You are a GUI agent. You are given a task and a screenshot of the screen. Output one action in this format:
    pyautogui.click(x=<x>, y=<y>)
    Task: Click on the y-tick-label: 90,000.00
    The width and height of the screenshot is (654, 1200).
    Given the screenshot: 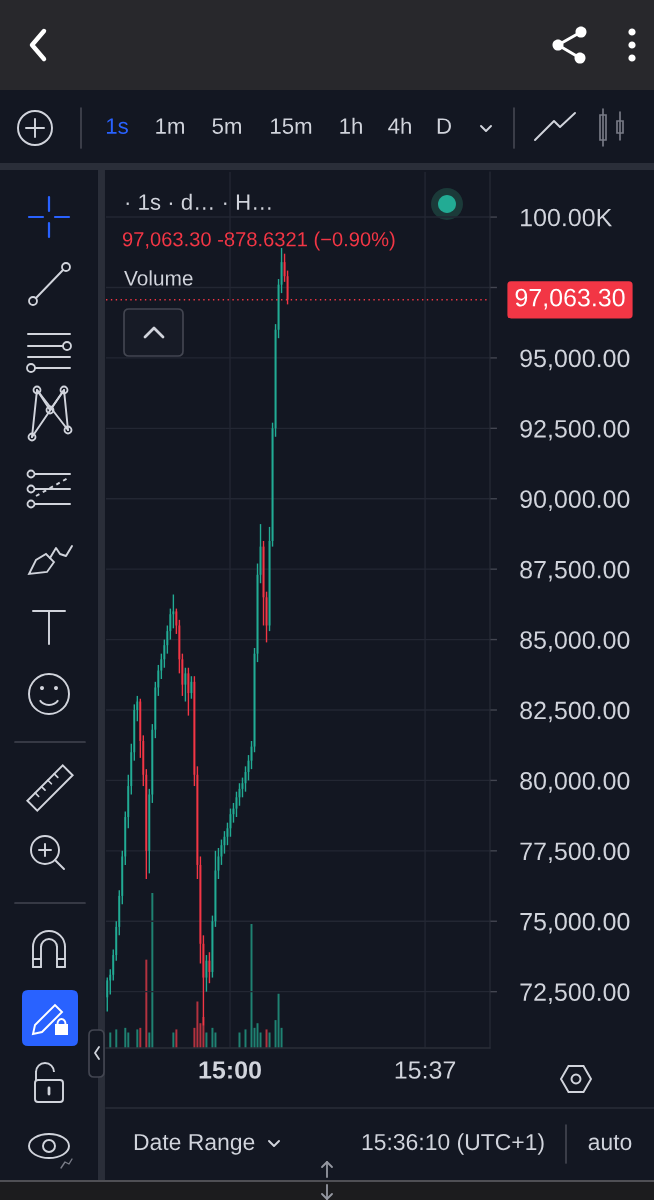 What is the action you would take?
    pyautogui.click(x=575, y=500)
    